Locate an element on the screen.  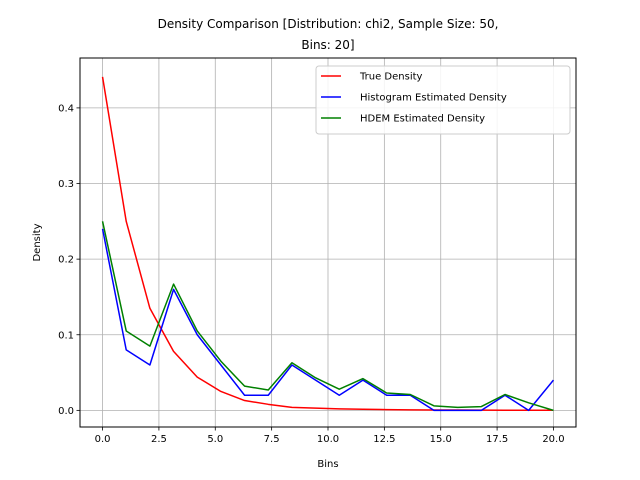
y-tick-label: 0.2 is located at coordinates (66, 260).